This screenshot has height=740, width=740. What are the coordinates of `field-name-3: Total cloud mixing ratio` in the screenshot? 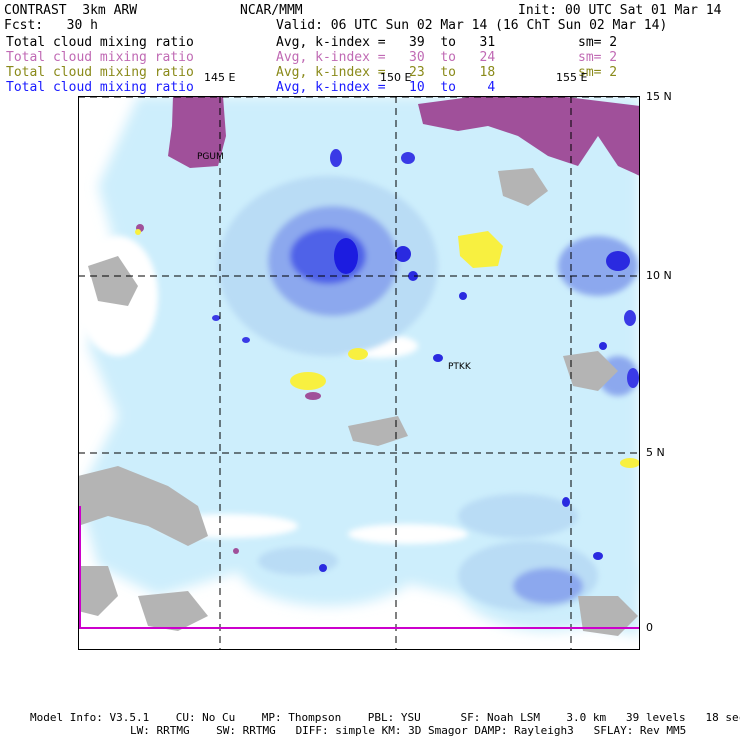 It's located at (100, 72).